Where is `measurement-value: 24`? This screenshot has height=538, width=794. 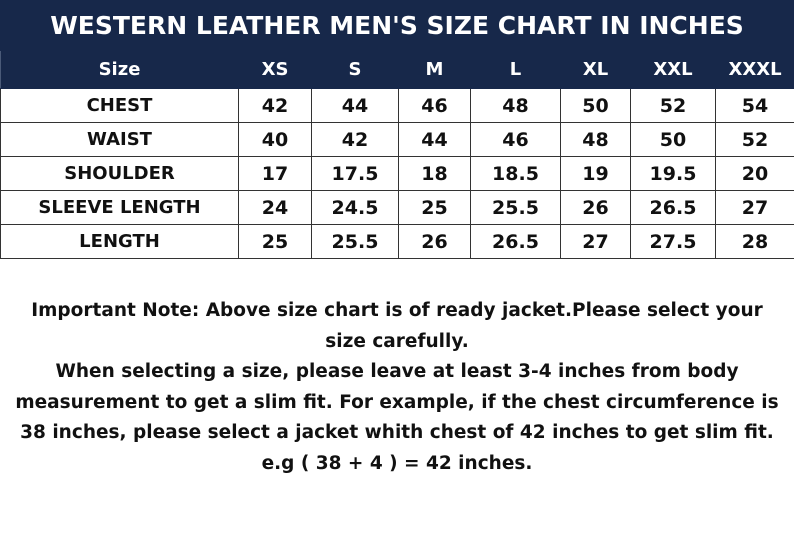 measurement-value: 24 is located at coordinates (275, 207).